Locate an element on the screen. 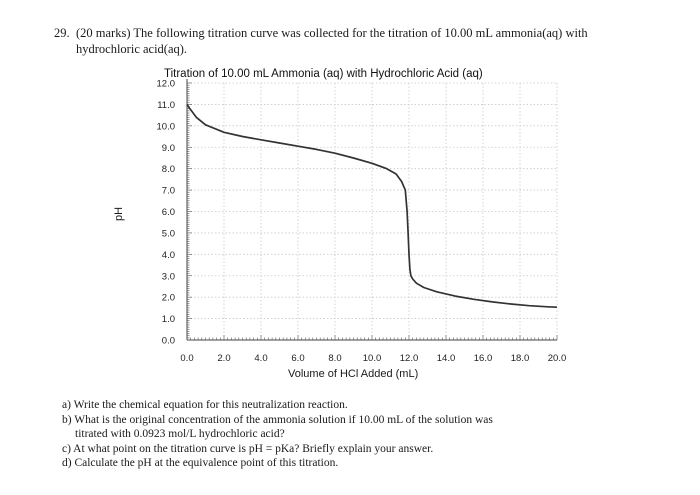  question-intro-line2: hydrochloric acid(aq). is located at coordinates (132, 49).